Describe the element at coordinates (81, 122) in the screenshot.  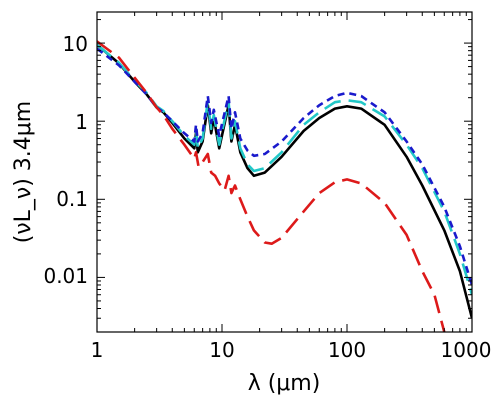
I see `y-tick-label-1: 1` at that location.